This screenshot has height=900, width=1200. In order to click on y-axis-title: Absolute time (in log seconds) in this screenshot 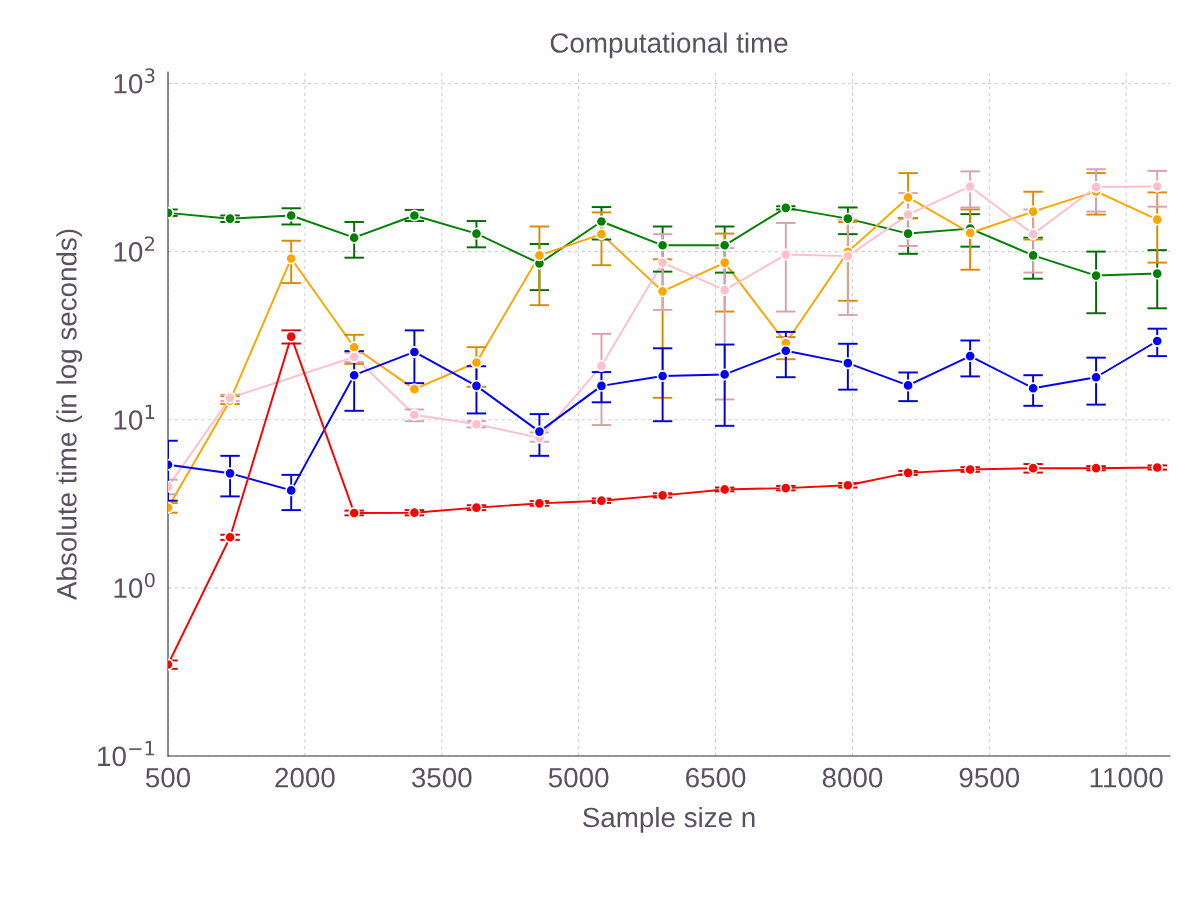, I will do `click(69, 414)`.